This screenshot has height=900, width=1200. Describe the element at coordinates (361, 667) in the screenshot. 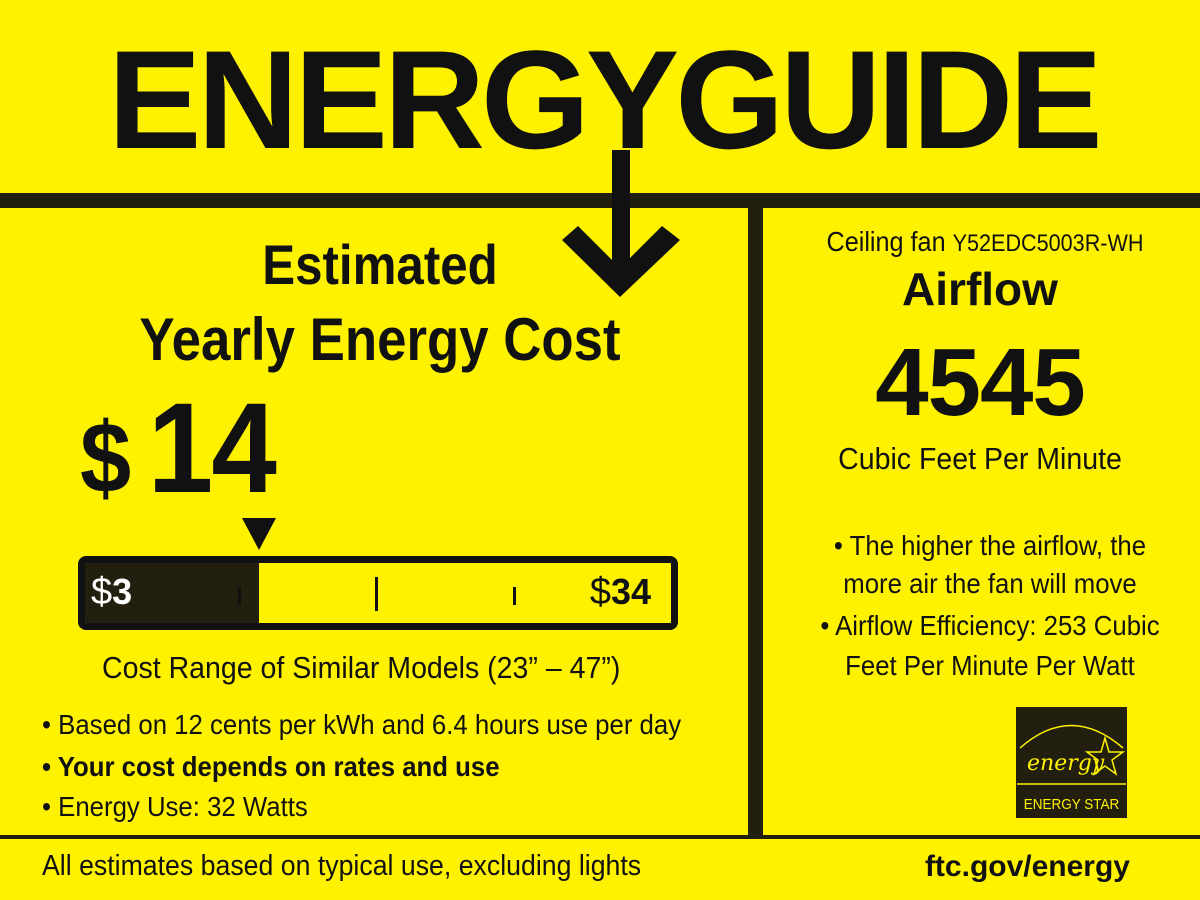

I see `range-caption: Cost Range of Similar Models (23” – 47”)` at that location.